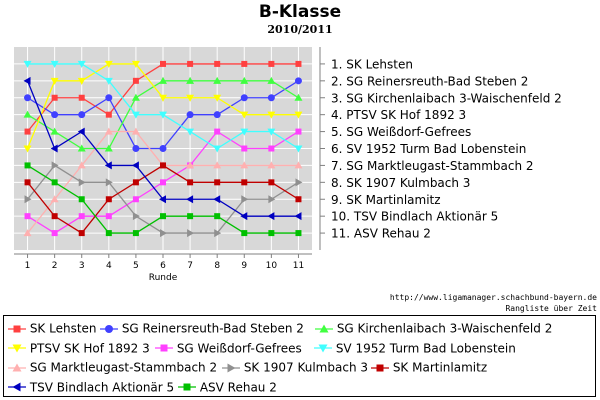 Image resolution: width=600 pixels, height=400 pixels. I want to click on y-tick-label: 10. TSV Bindlach Aktionär 5, so click(414, 217).